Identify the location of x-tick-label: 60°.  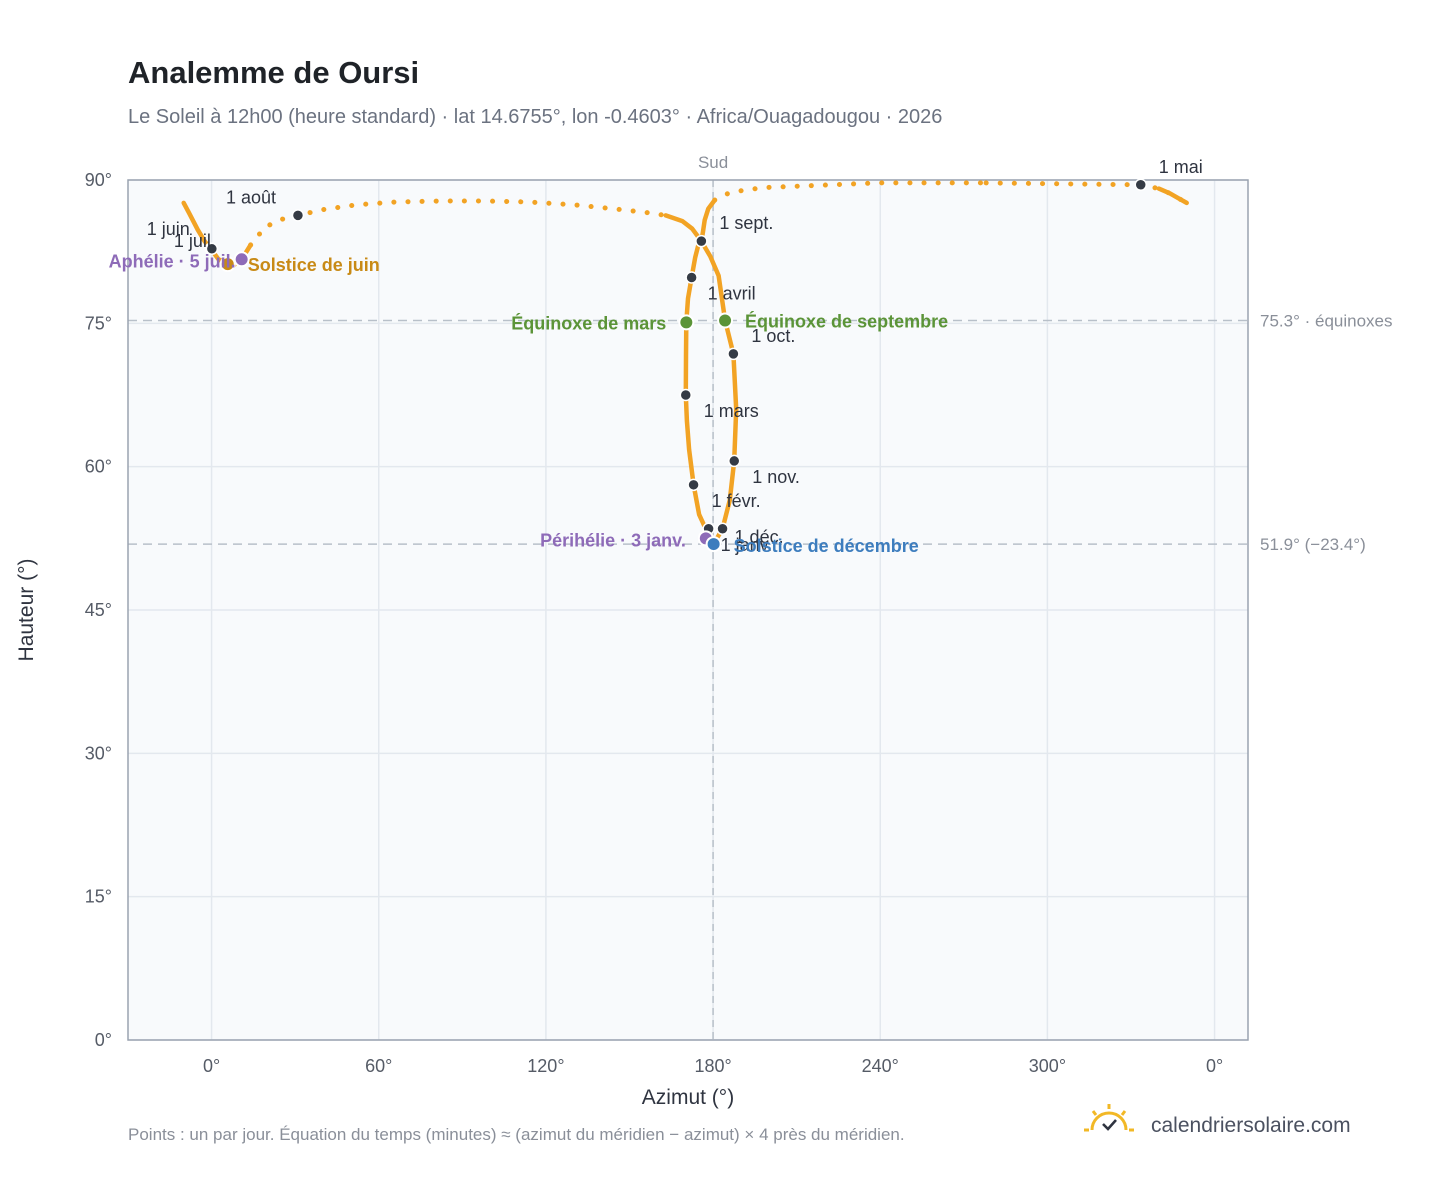
(378, 1066).